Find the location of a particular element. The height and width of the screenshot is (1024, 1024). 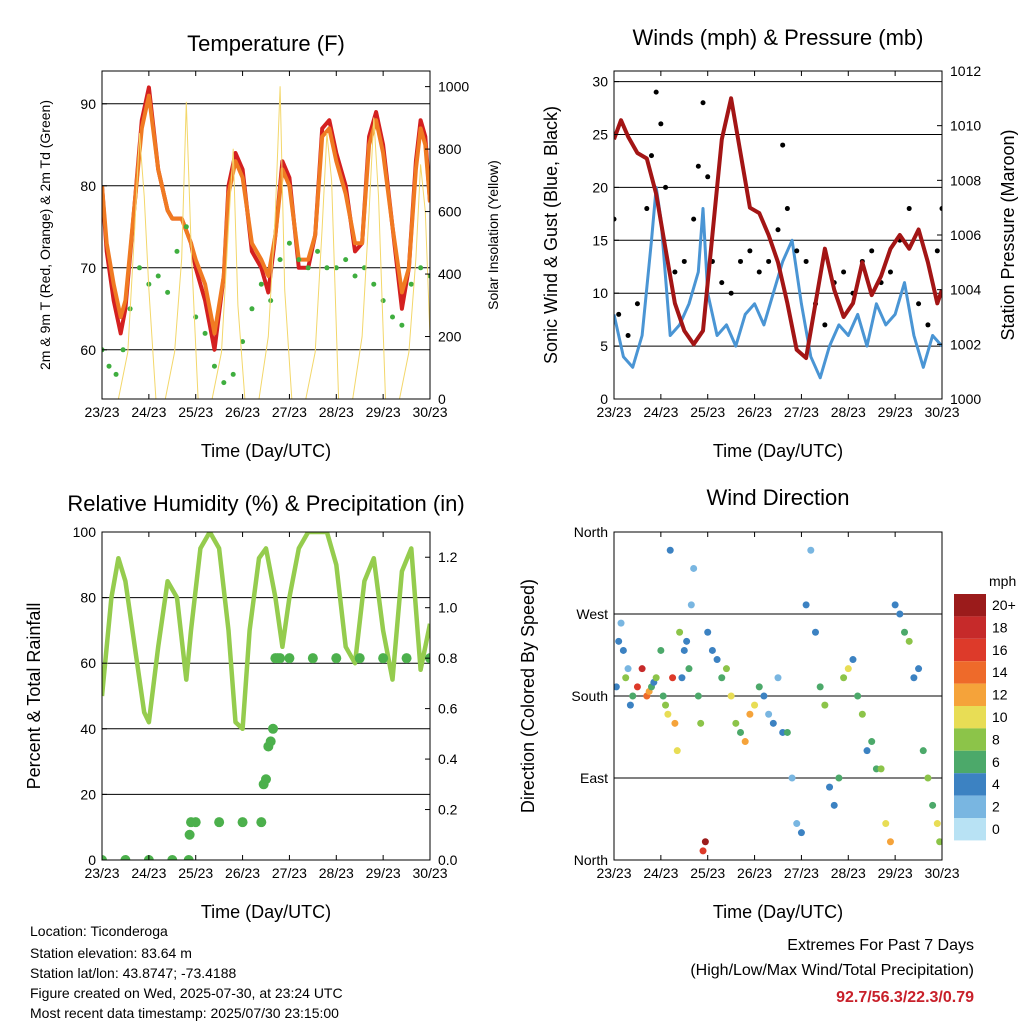

colorbar-label: 8 is located at coordinates (996, 739).